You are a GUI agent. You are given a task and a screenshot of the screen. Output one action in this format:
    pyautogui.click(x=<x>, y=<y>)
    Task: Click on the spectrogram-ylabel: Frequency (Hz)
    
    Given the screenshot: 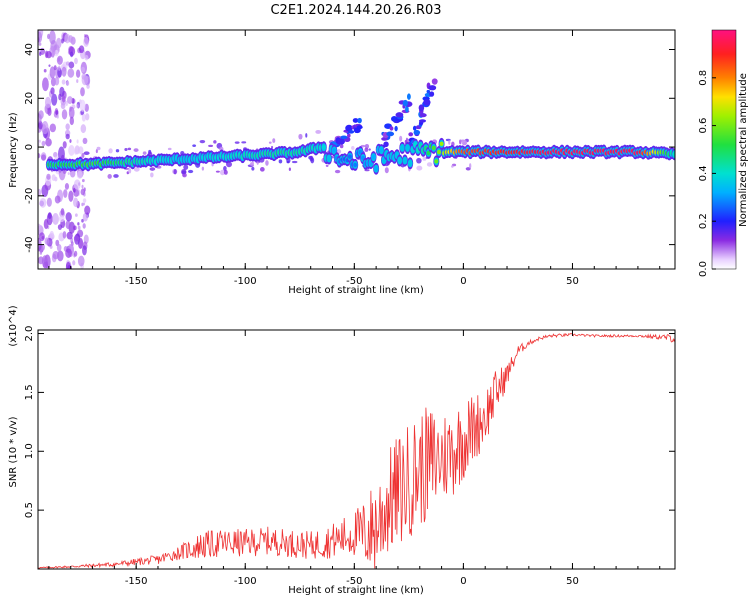 What is the action you would take?
    pyautogui.click(x=13, y=150)
    